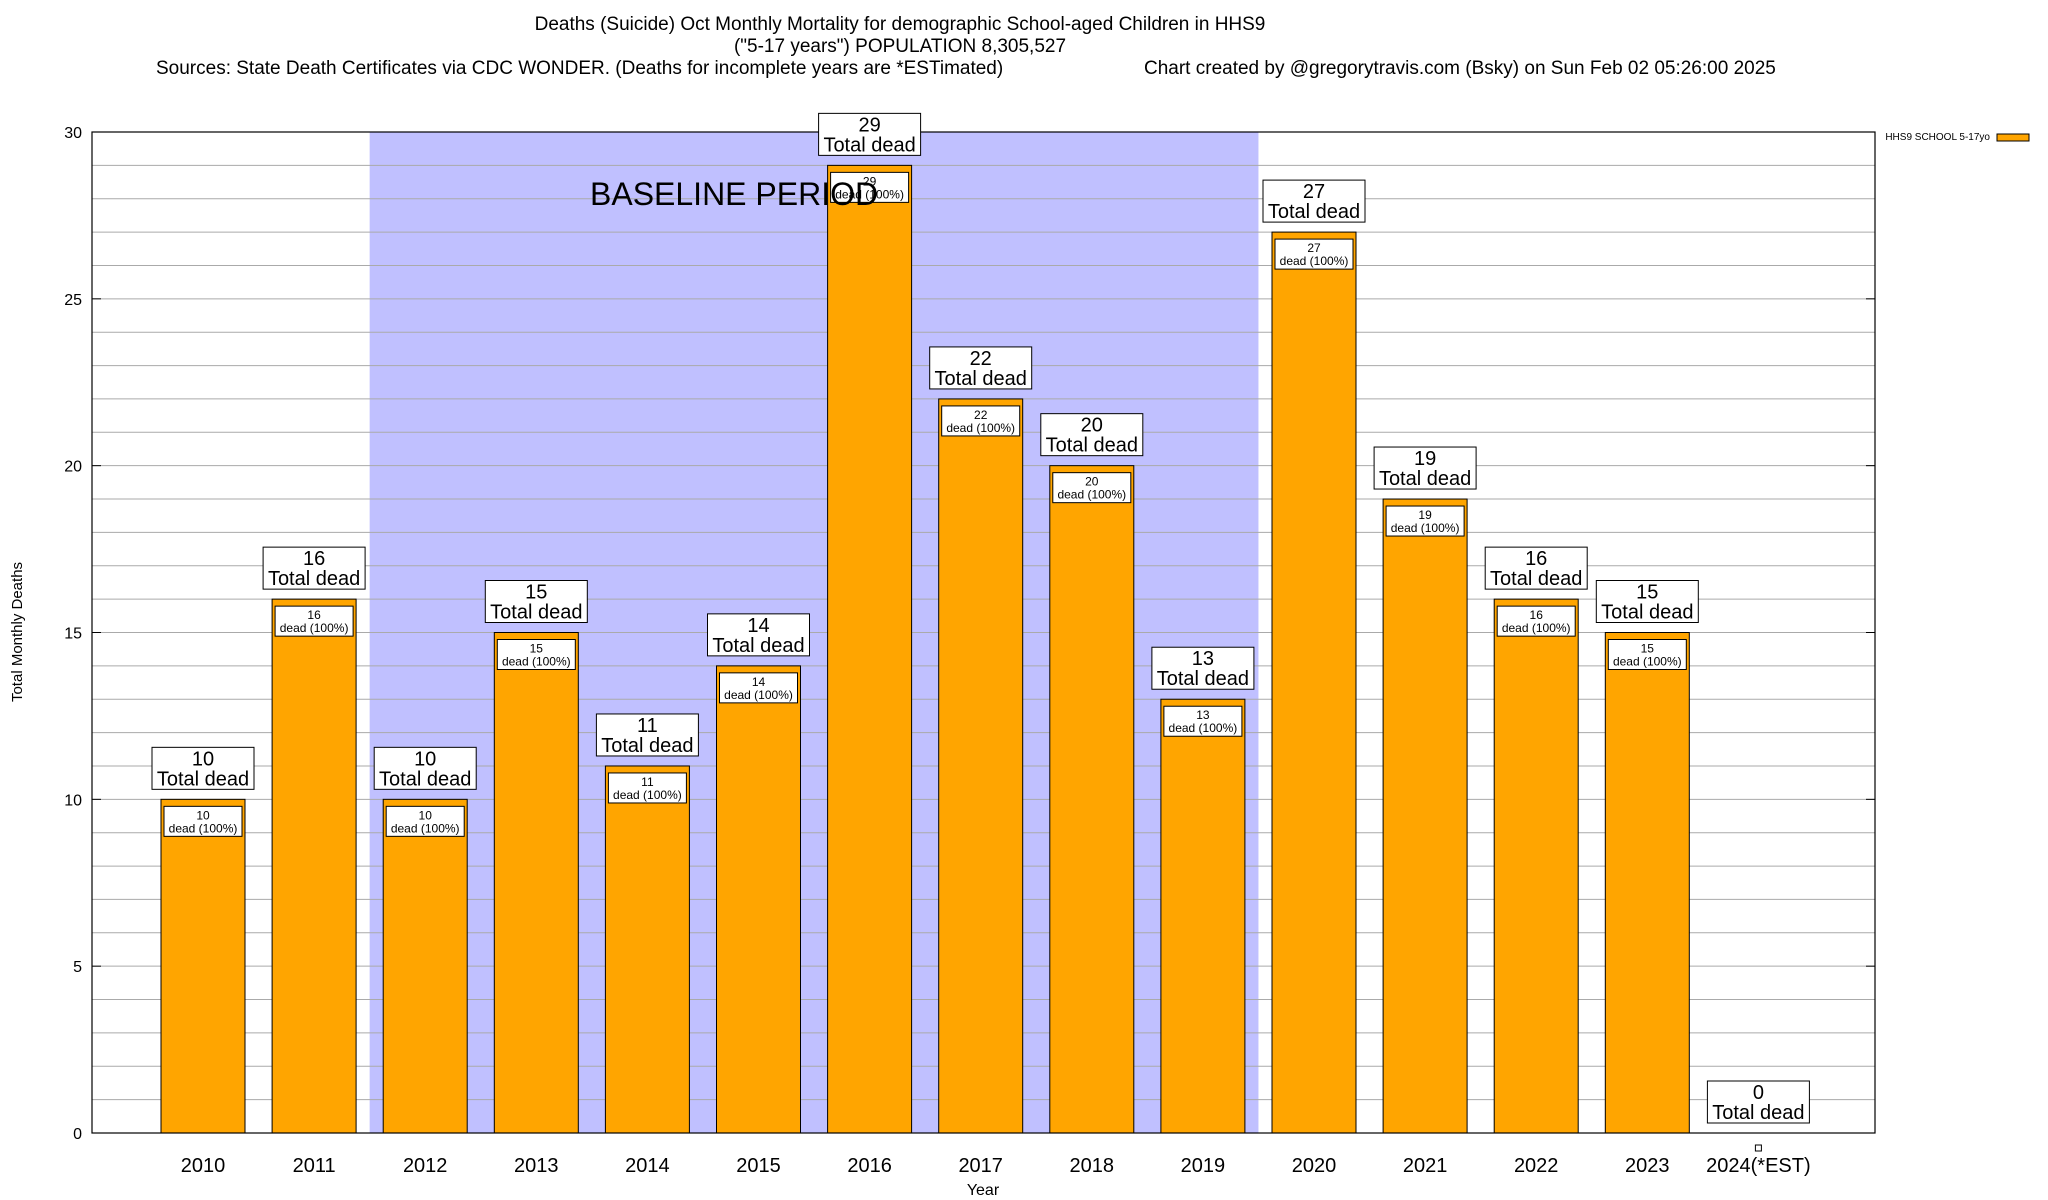  Describe the element at coordinates (1203, 715) in the screenshot. I see `bar-inner-value: 13` at that location.